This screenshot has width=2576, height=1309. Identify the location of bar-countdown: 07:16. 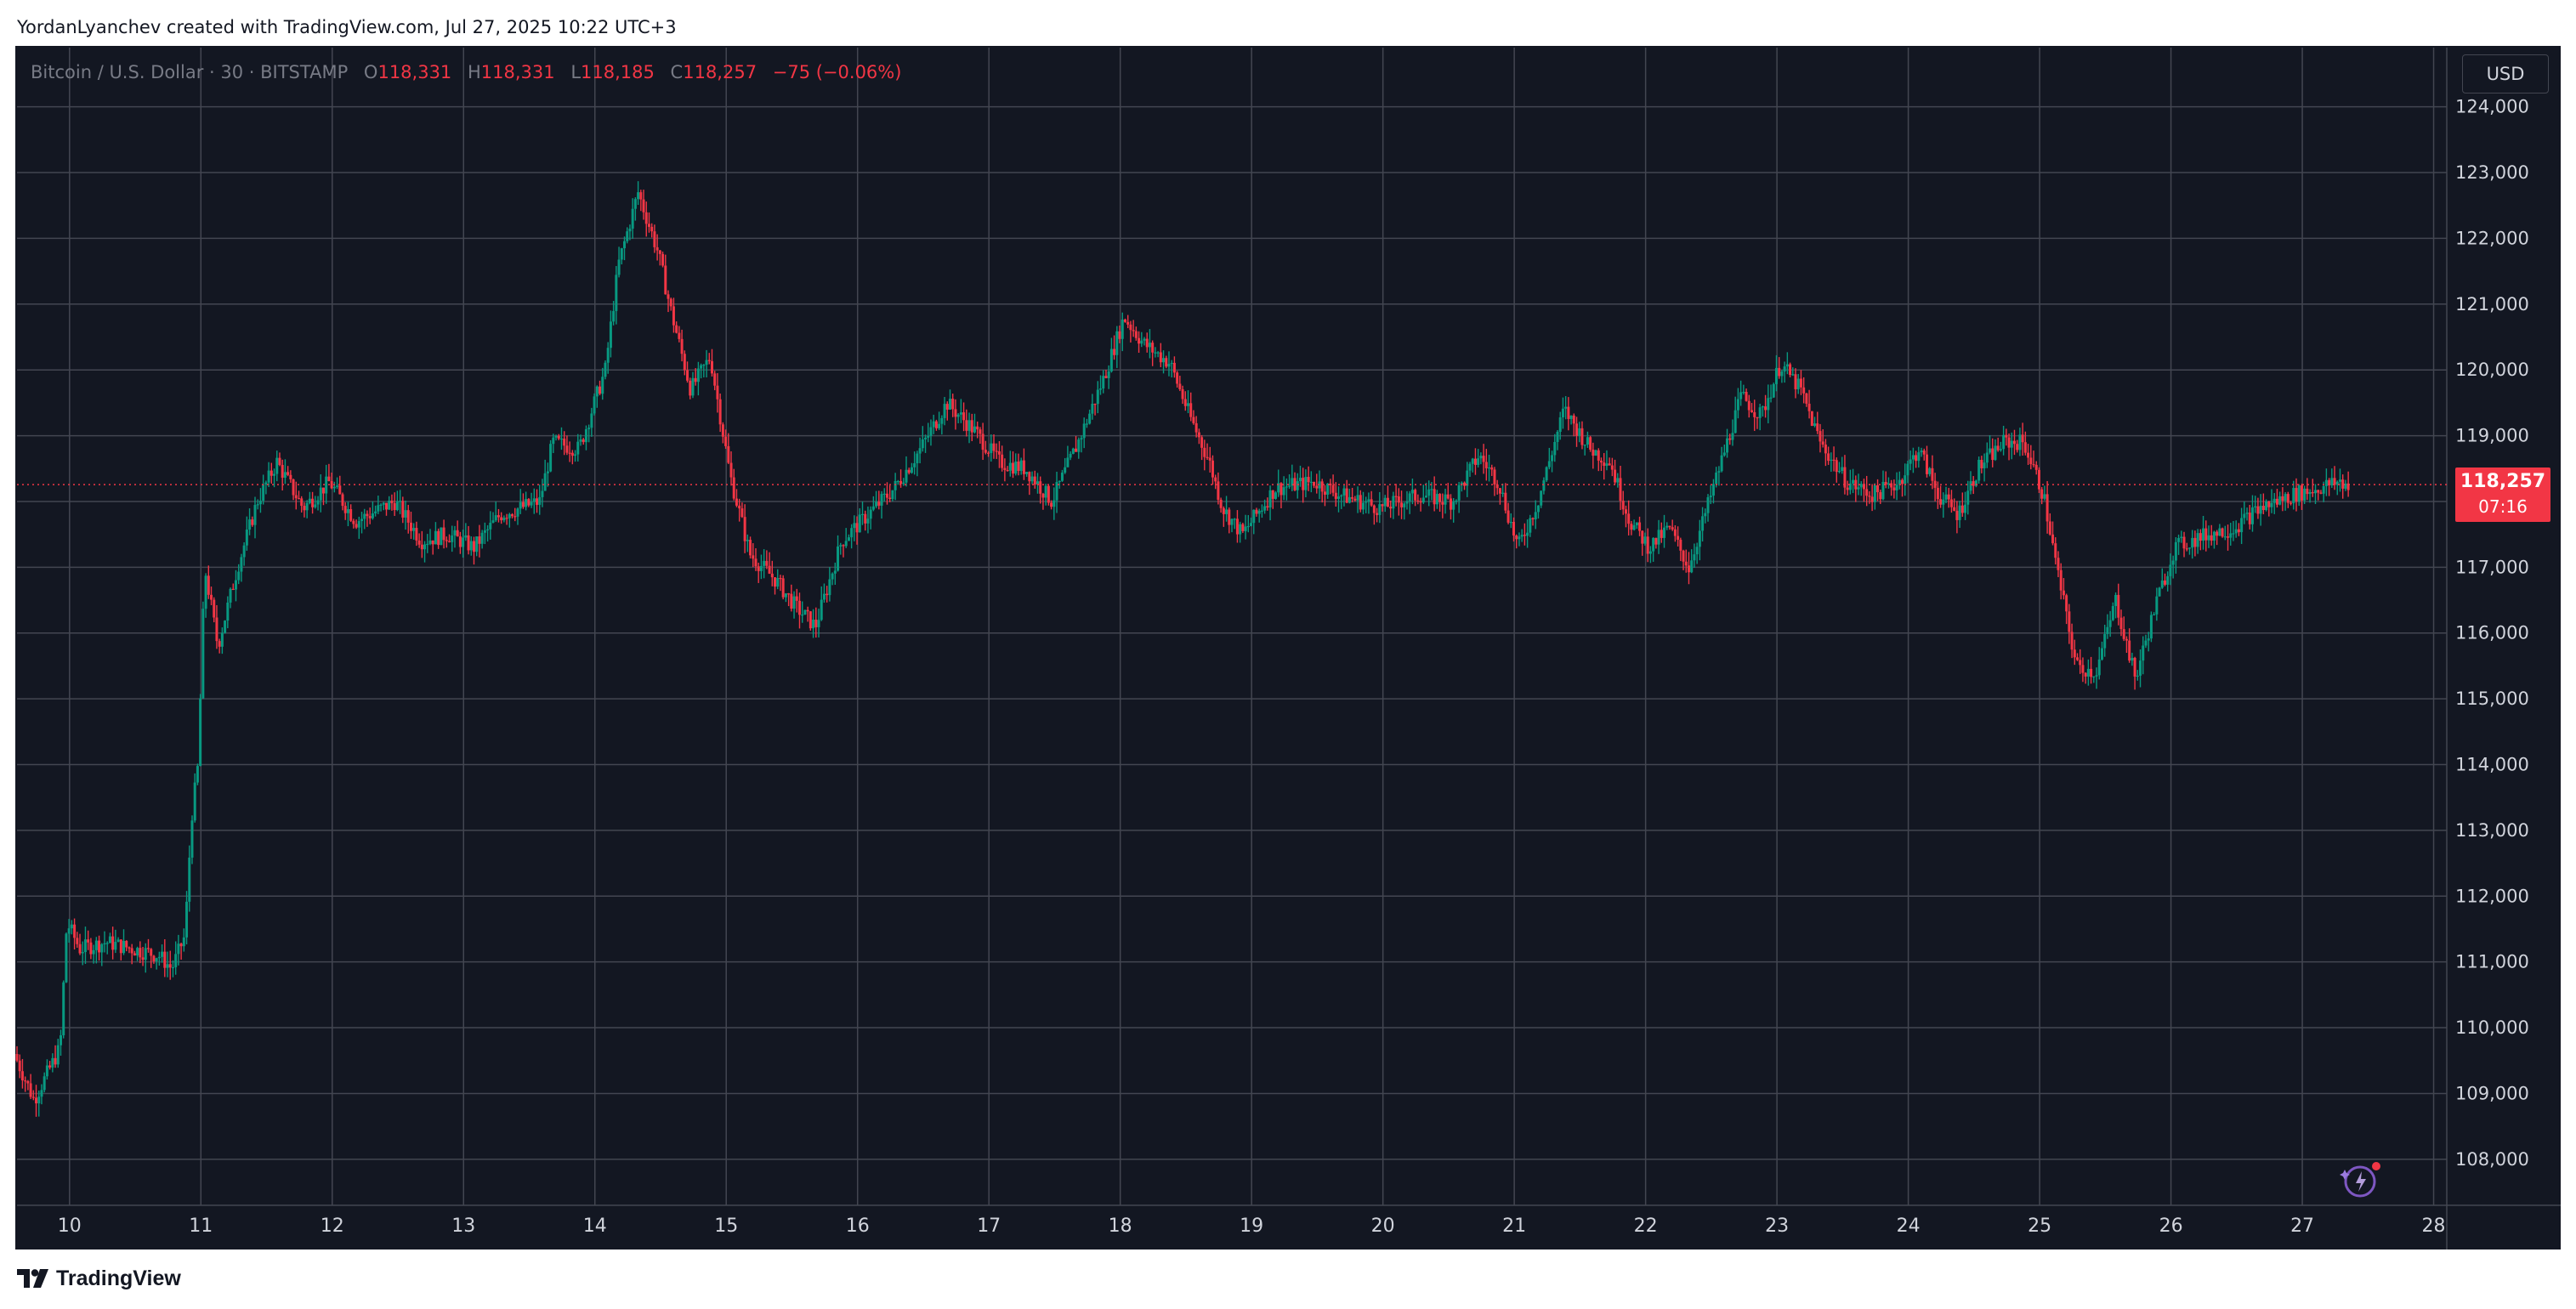
(2503, 506).